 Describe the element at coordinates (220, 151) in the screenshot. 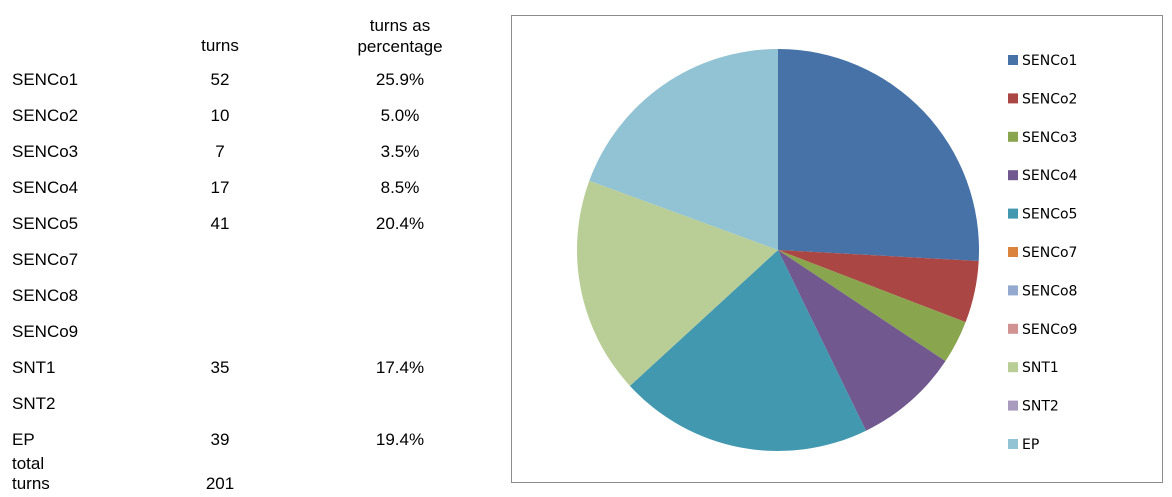

I see `row-turns: 7` at that location.